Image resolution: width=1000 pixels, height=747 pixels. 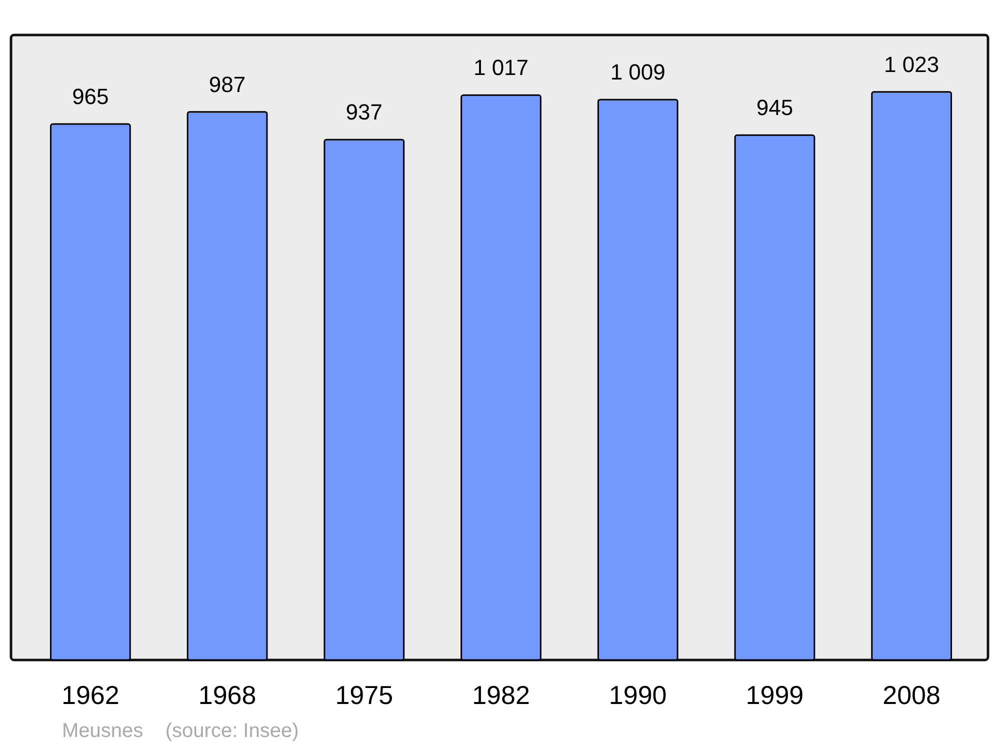 What do you see at coordinates (637, 695) in the screenshot?
I see `x-tick-label: 1990` at bounding box center [637, 695].